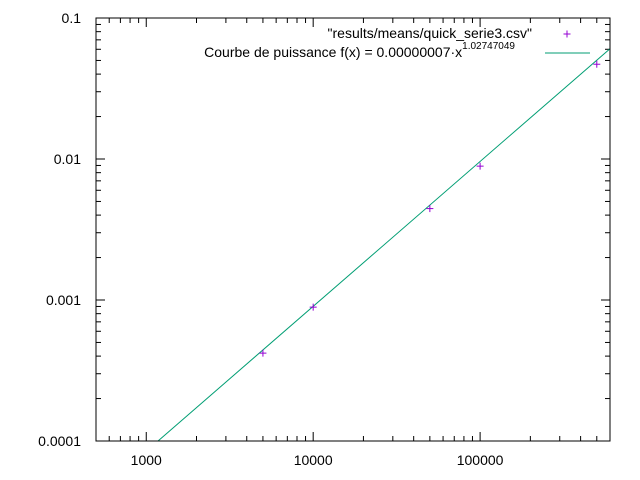 This screenshot has width=640, height=480. What do you see at coordinates (67, 159) in the screenshot?
I see `y-tick-label: 0.01` at bounding box center [67, 159].